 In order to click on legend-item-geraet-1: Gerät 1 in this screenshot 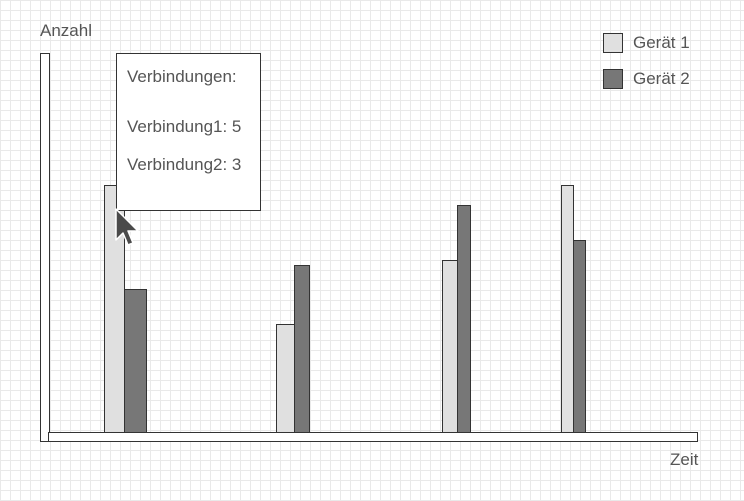, I will do `click(646, 43)`.